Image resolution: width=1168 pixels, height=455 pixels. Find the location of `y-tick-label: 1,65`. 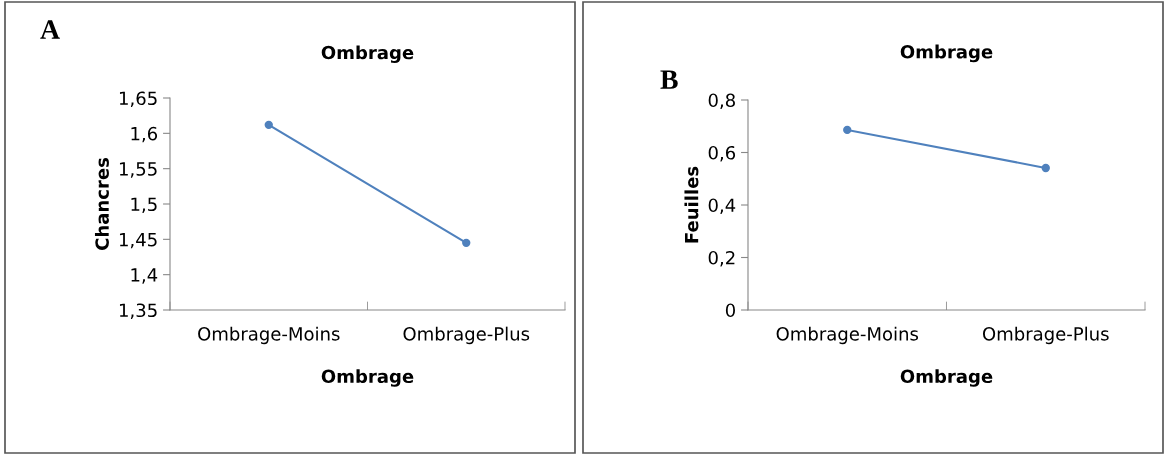

y-tick-label: 1,65 is located at coordinates (138, 99).